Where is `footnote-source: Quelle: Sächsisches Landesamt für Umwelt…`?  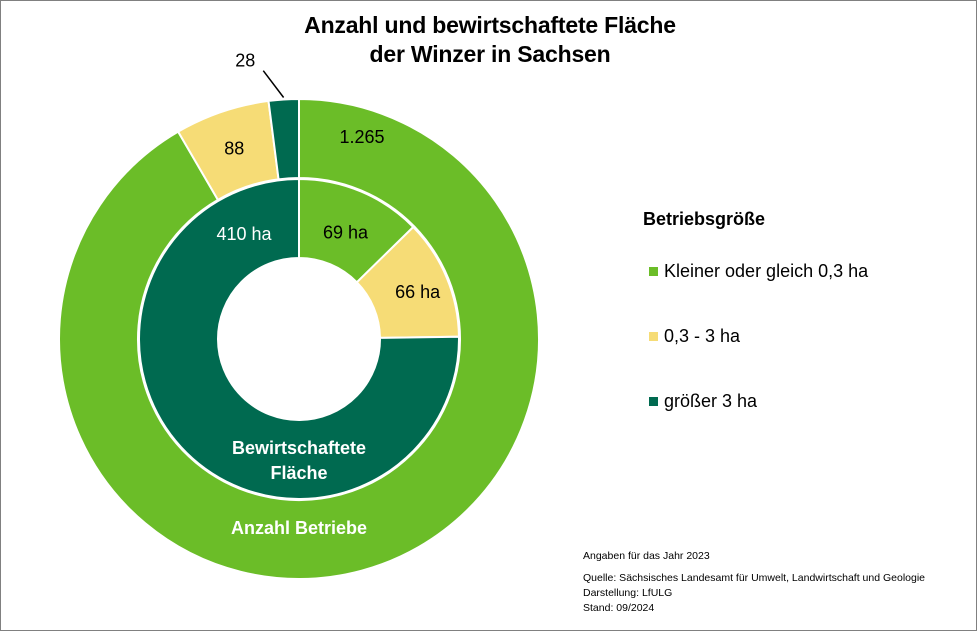
footnote-source: Quelle: Sächsisches Landesamt für Umwelt… is located at coordinates (754, 578).